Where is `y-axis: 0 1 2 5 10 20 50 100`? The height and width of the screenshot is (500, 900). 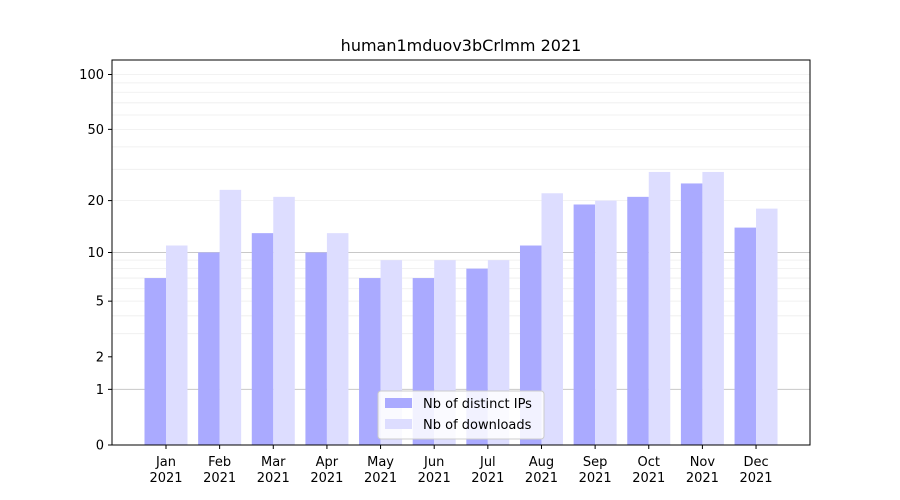
y-axis: 0 1 2 5 10 20 50 100 is located at coordinates (95, 261).